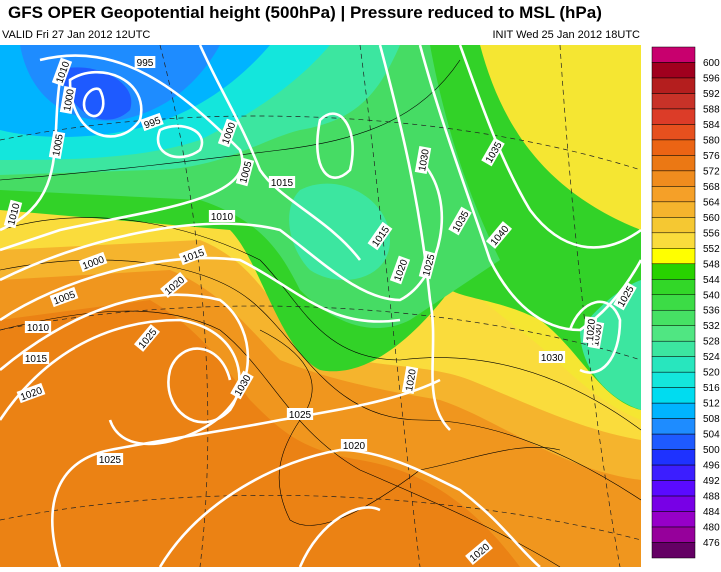 The height and width of the screenshot is (572, 721). I want to click on colorbar-label: 584, so click(711, 125).